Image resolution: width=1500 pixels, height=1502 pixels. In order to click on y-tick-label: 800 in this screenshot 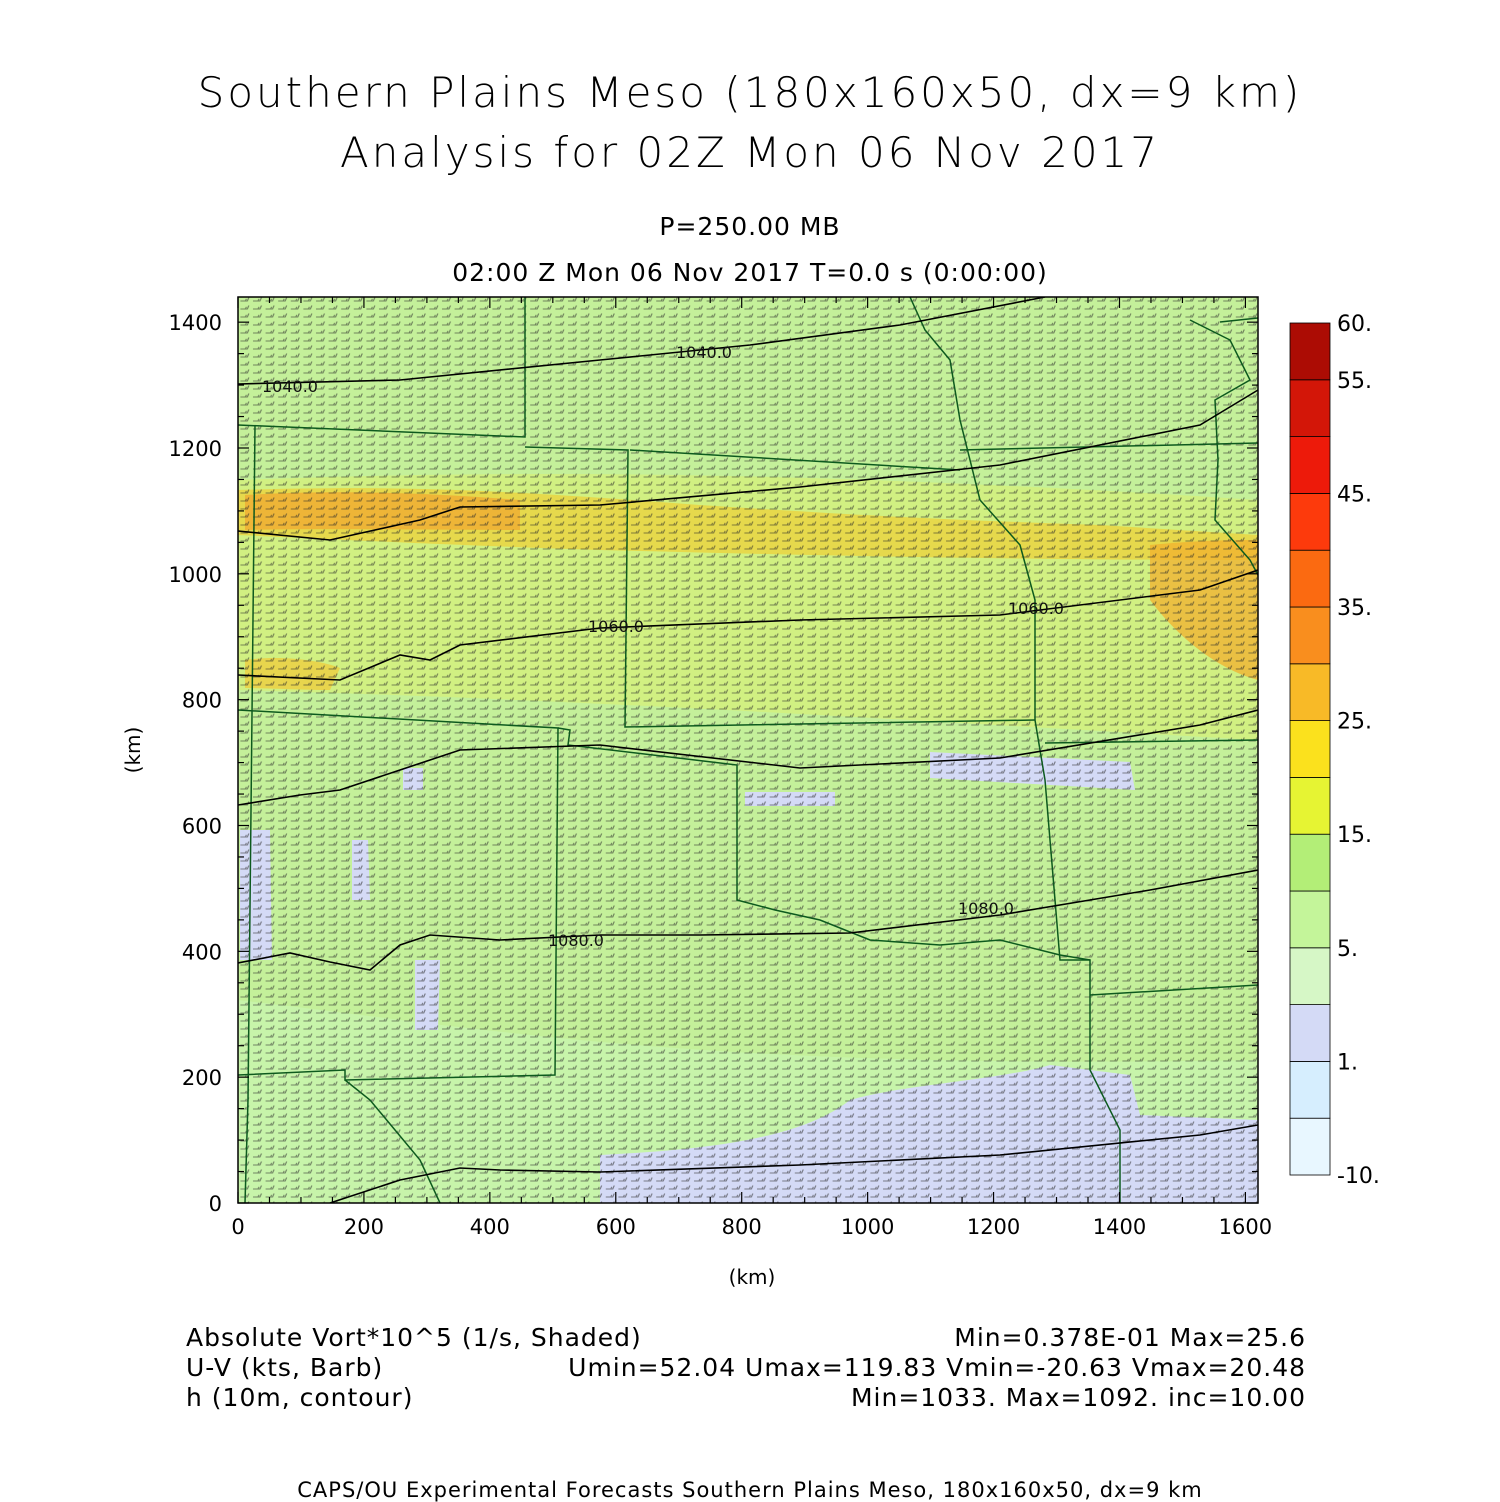, I will do `click(202, 701)`.